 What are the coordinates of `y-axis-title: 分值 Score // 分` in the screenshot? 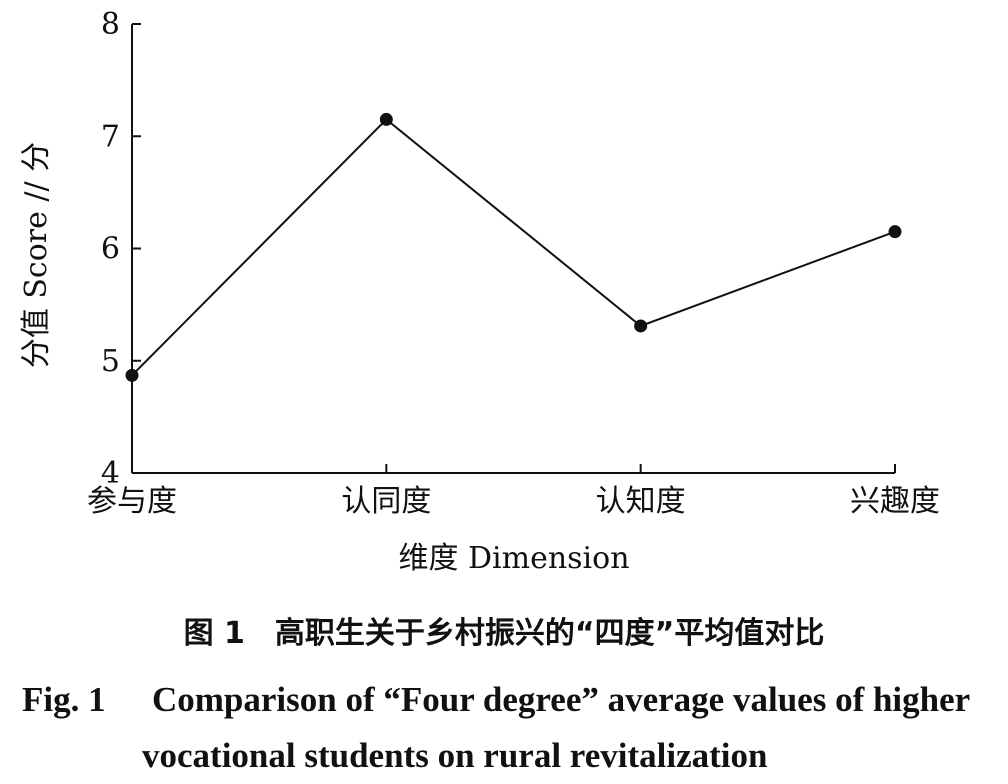 It's located at (36, 255).